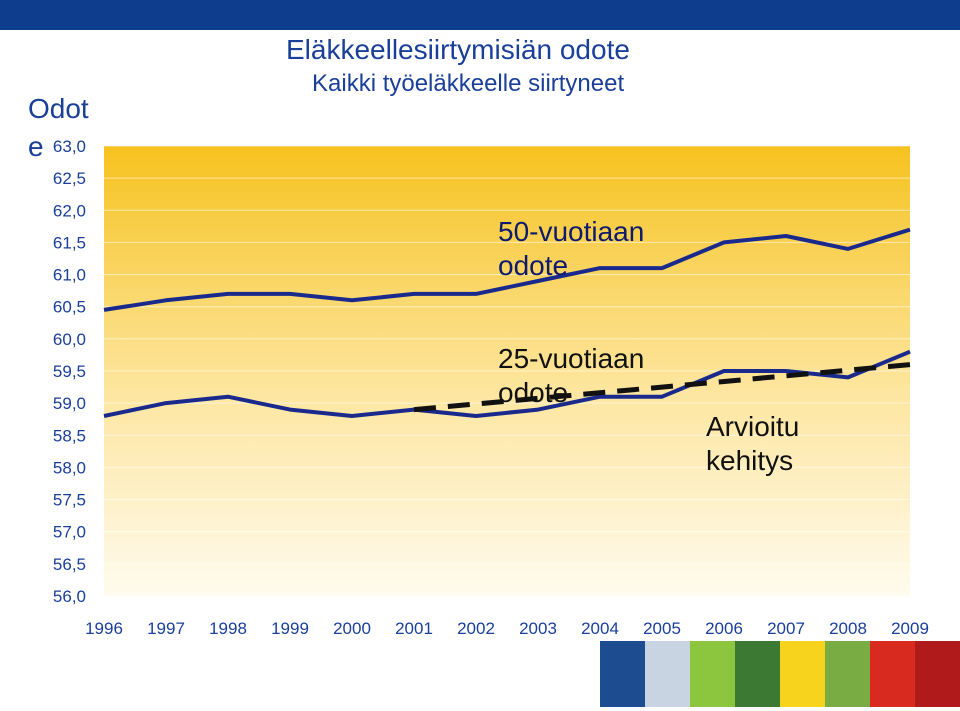 Image resolution: width=960 pixels, height=711 pixels. What do you see at coordinates (847, 674) in the screenshot?
I see `field-image` at bounding box center [847, 674].